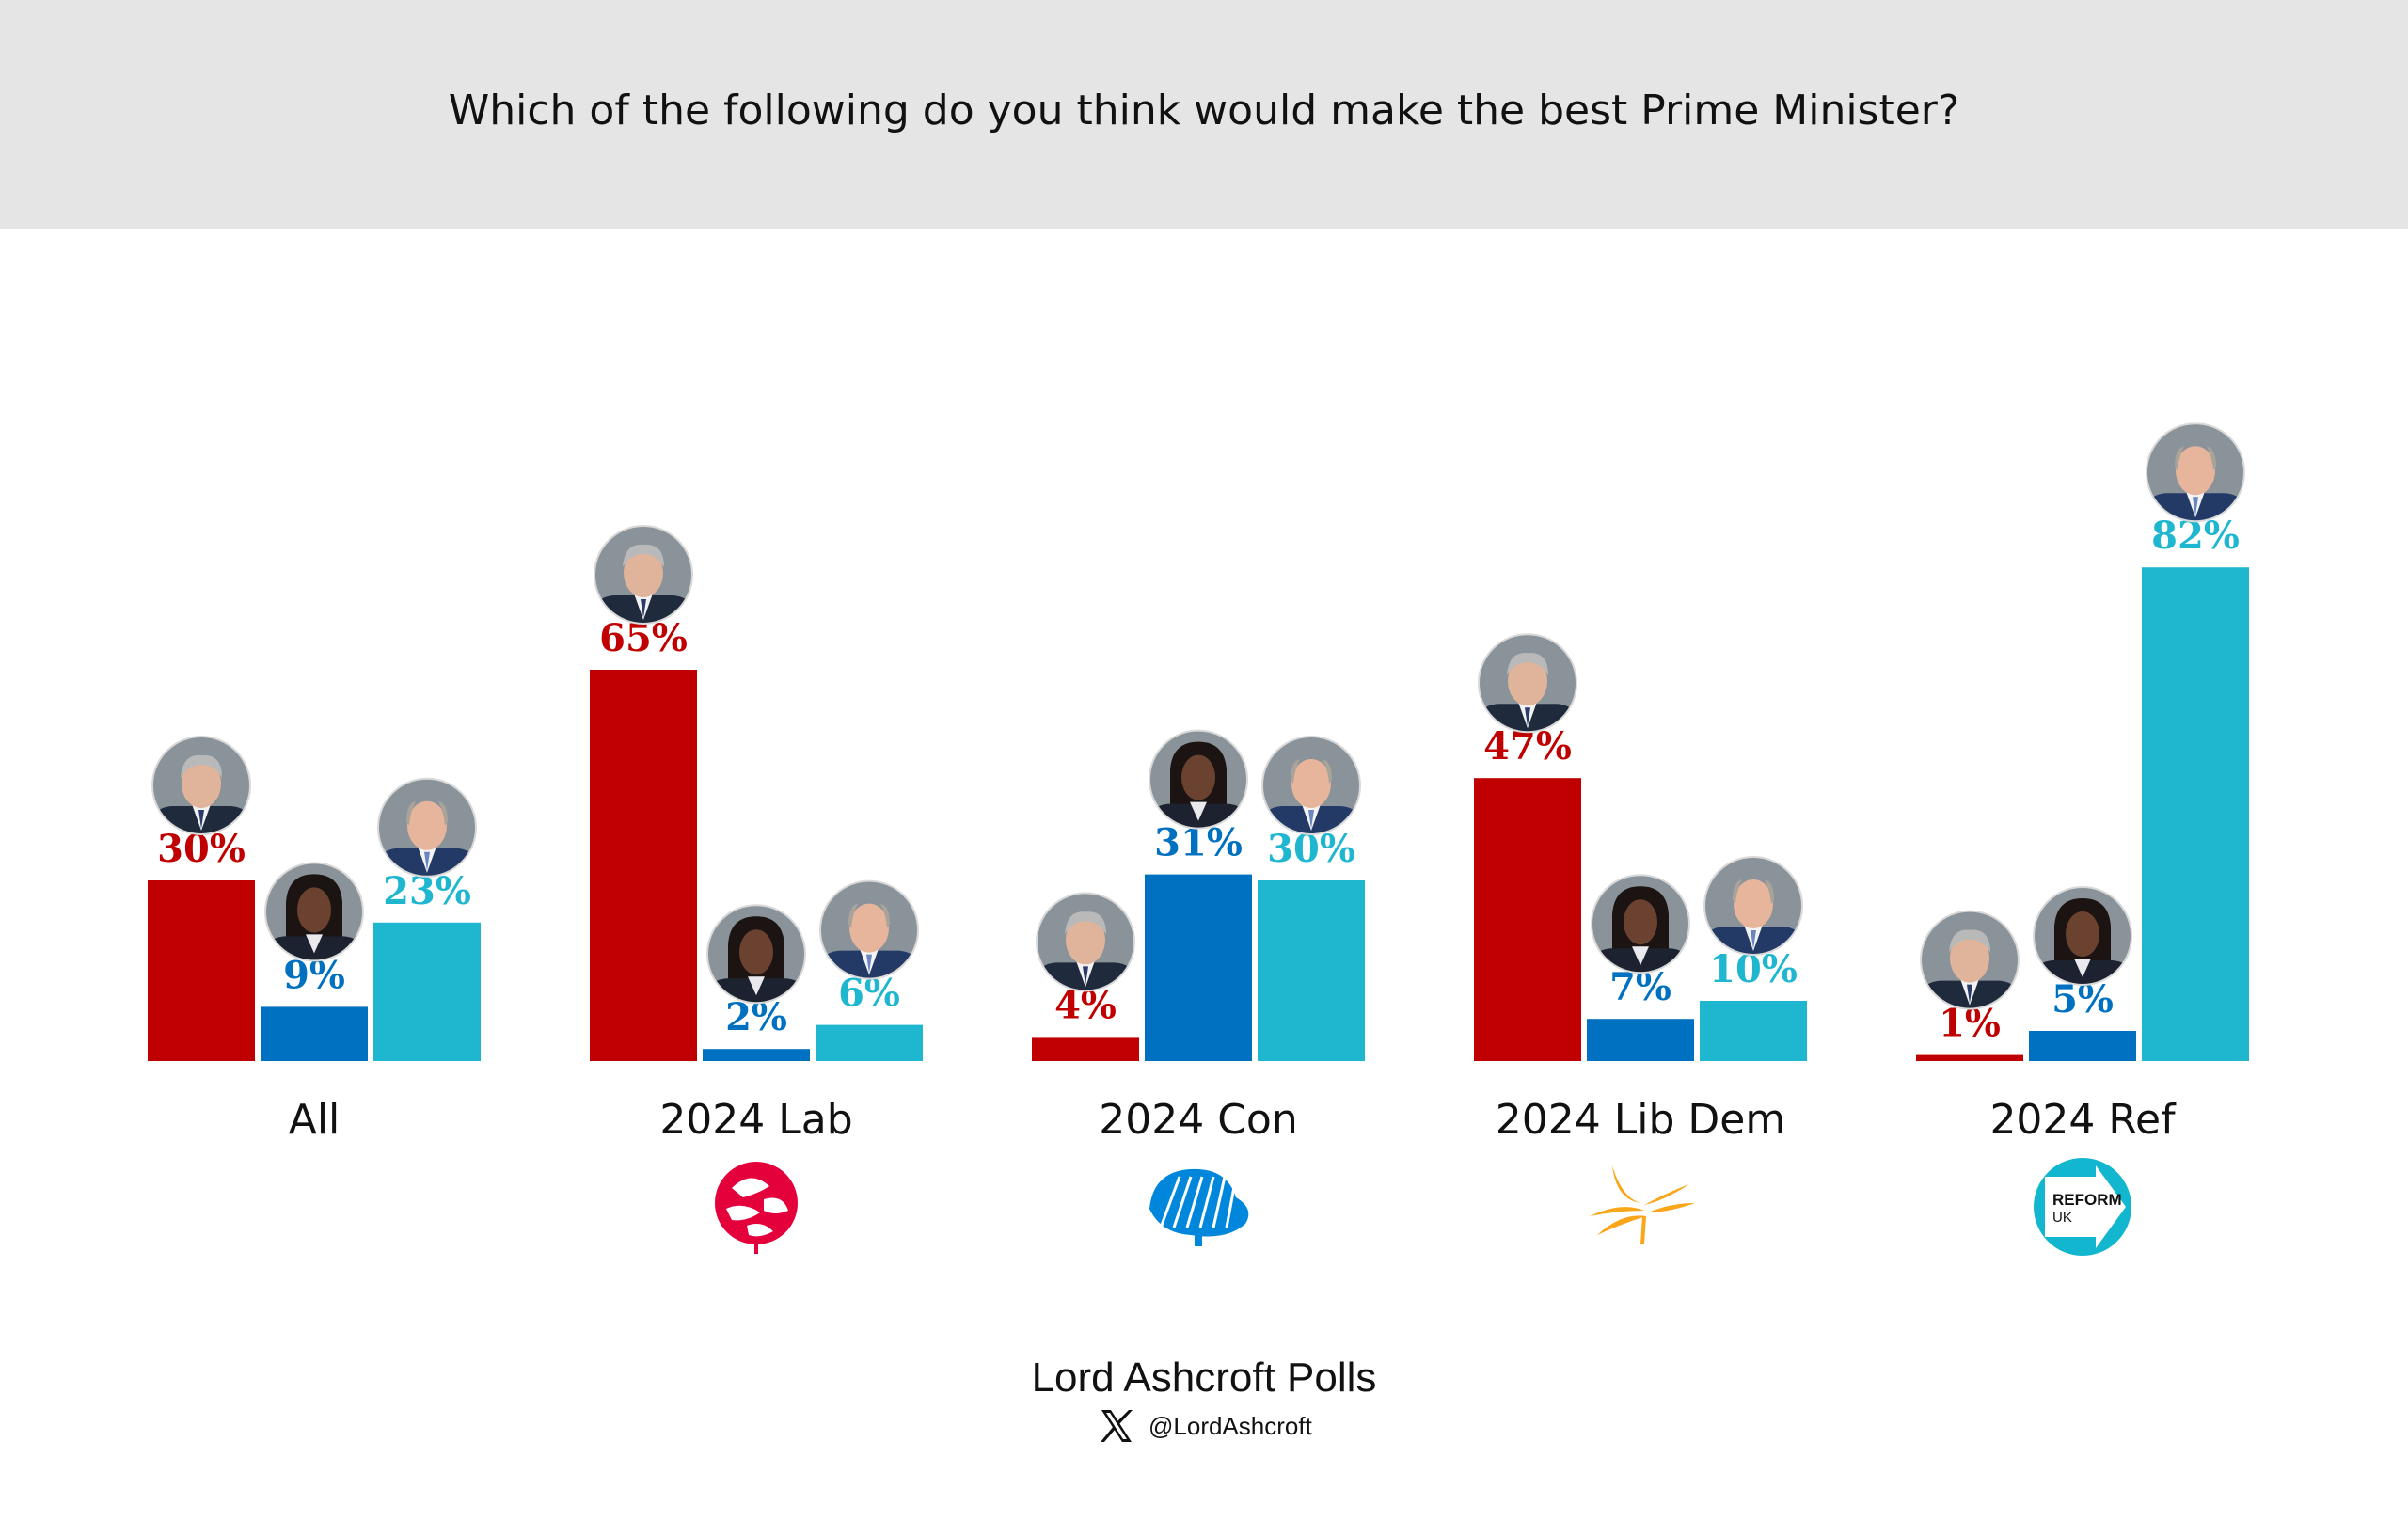 The width and height of the screenshot is (2408, 1521). Describe the element at coordinates (870, 1042) in the screenshot. I see `bar-2024-lab-s3` at that location.